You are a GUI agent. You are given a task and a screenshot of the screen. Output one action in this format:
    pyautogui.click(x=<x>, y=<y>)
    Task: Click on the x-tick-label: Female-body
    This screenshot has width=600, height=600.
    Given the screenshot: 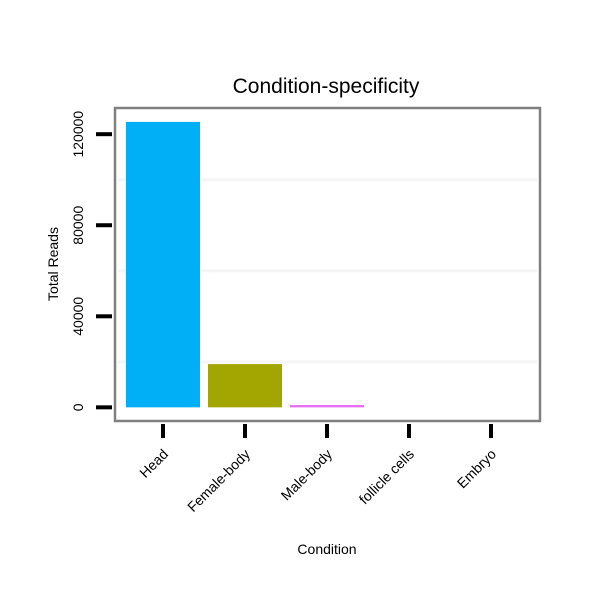 What is the action you would take?
    pyautogui.click(x=218, y=480)
    